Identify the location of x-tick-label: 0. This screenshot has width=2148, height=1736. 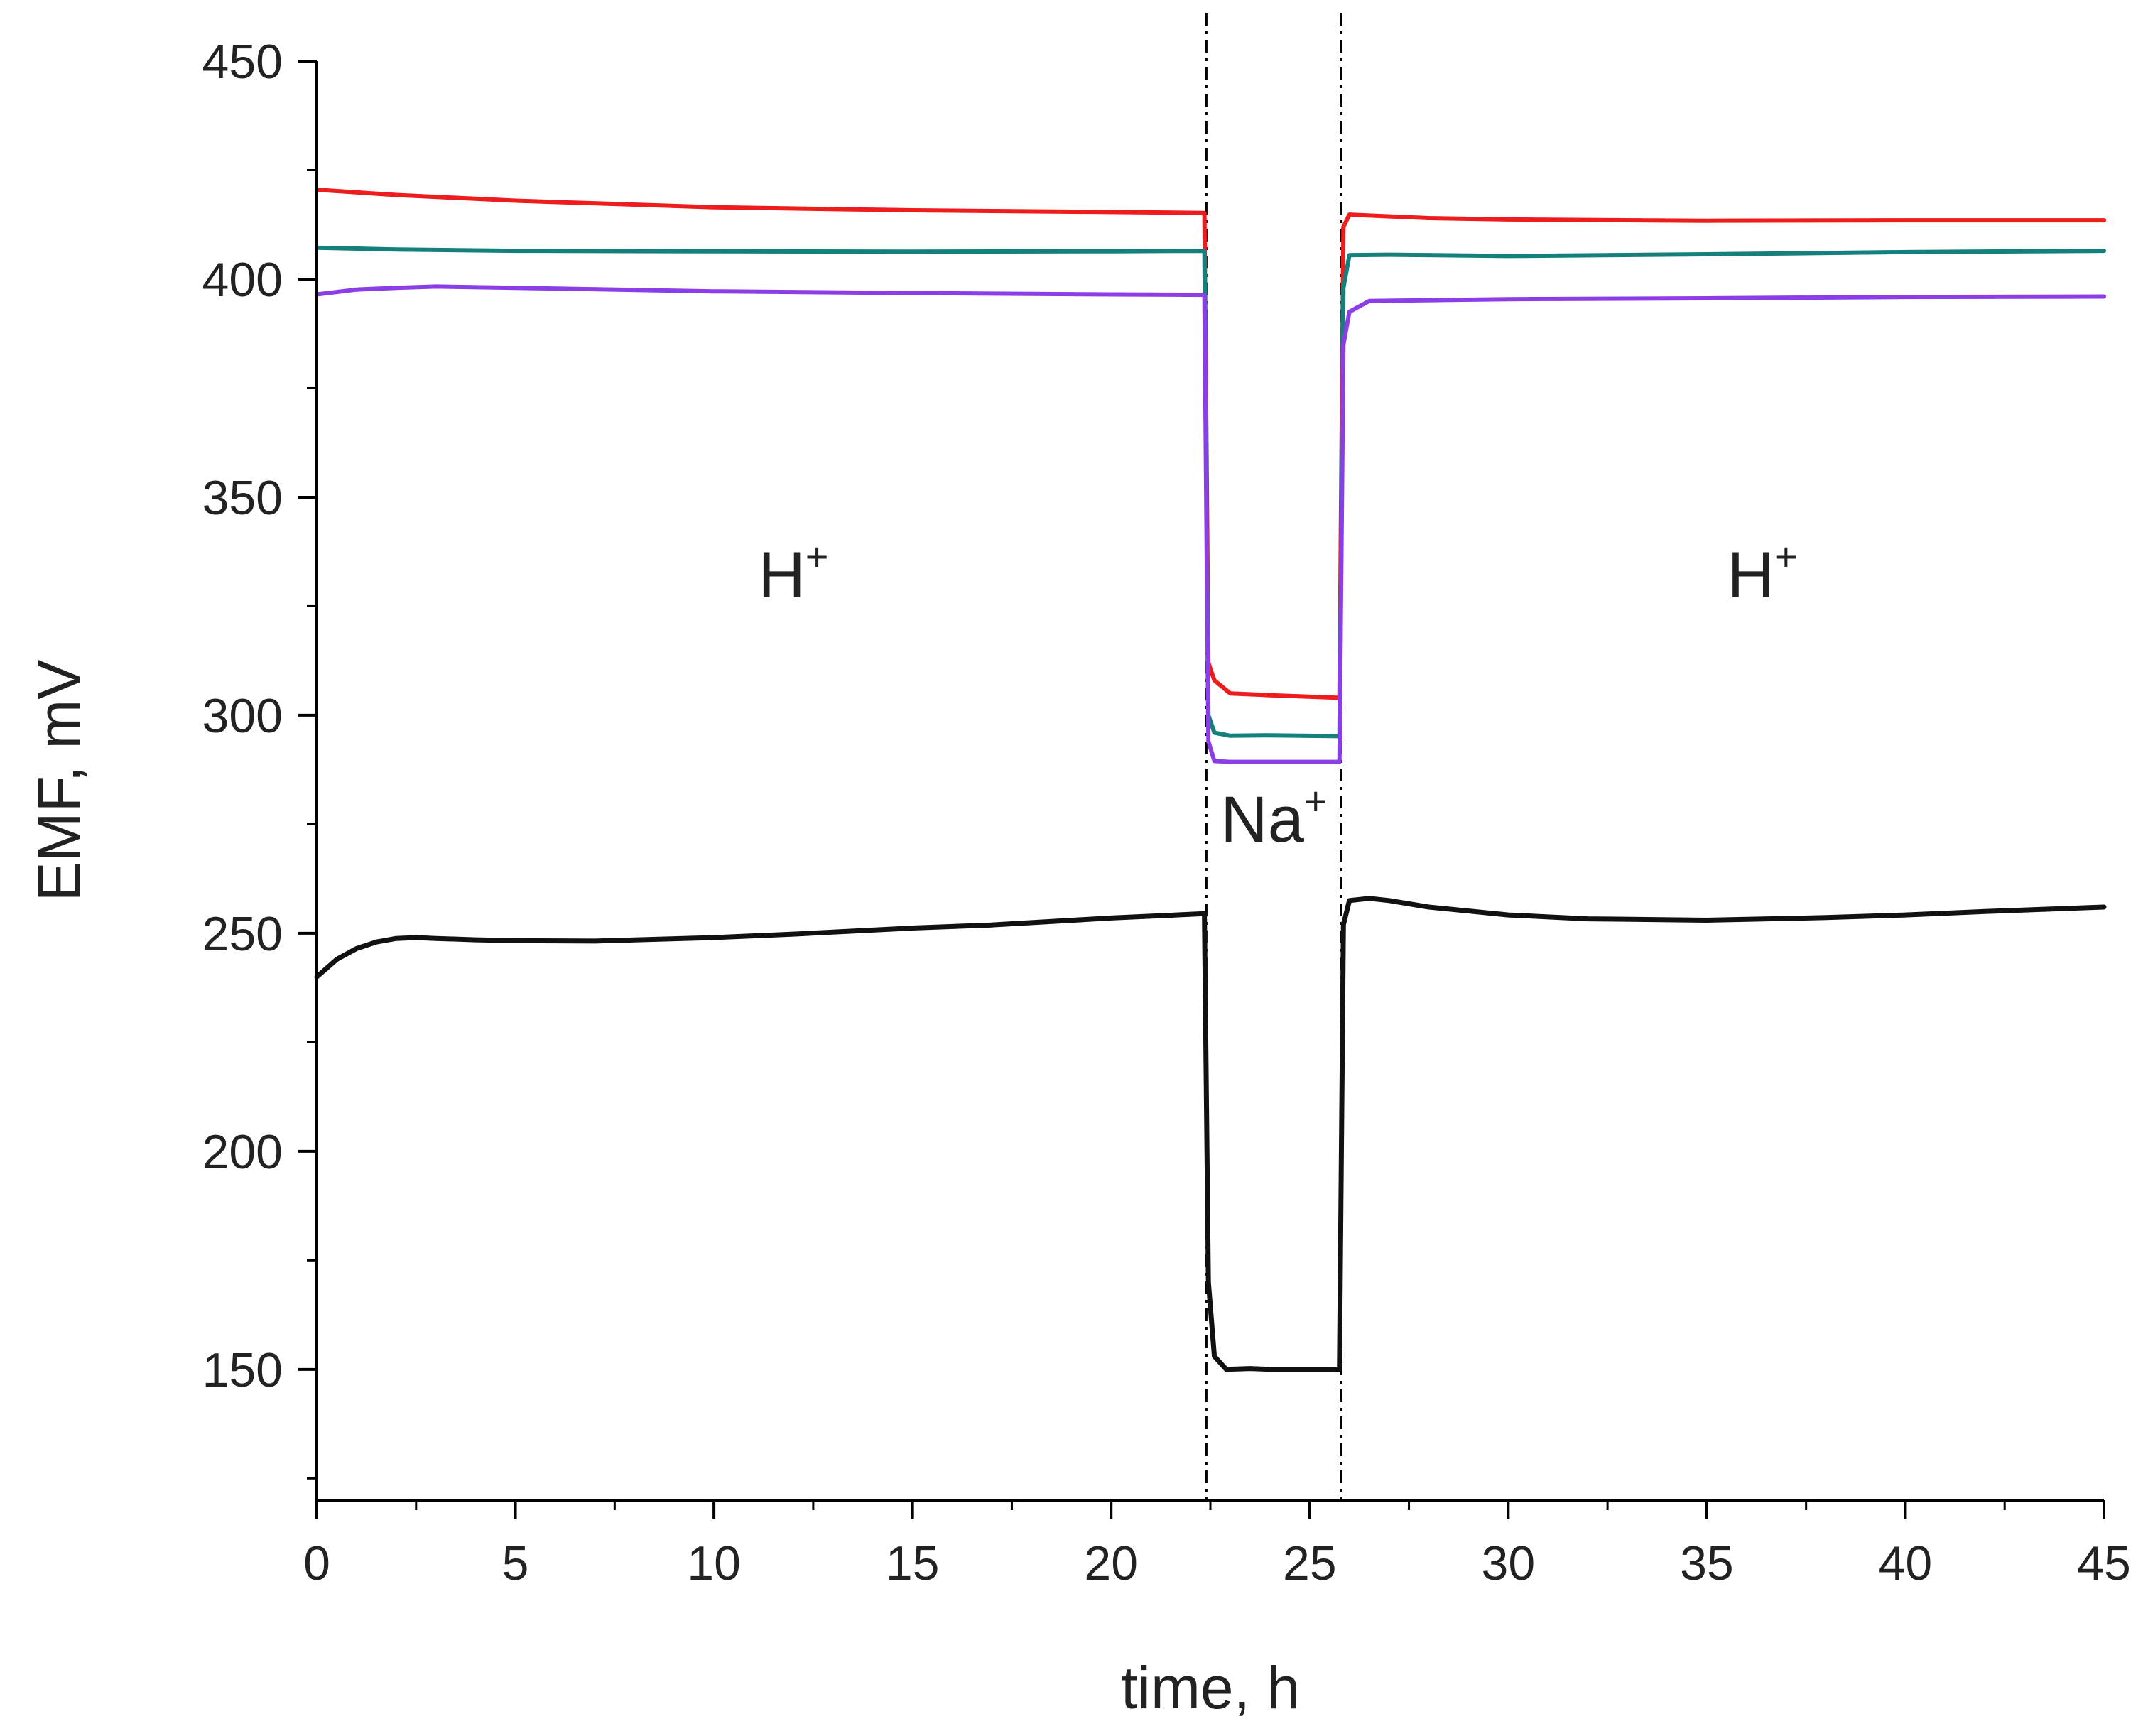
(317, 1563).